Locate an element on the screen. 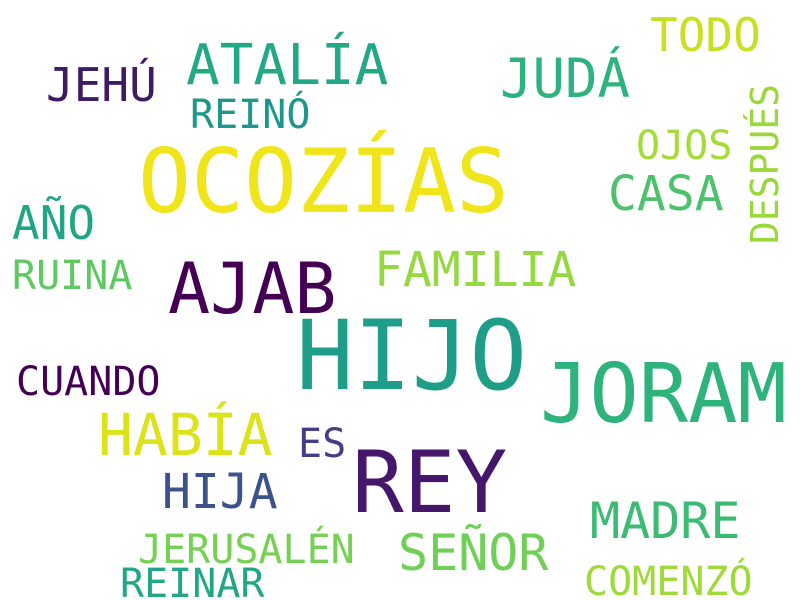  word-despues: DESPUÉS is located at coordinates (765, 164).